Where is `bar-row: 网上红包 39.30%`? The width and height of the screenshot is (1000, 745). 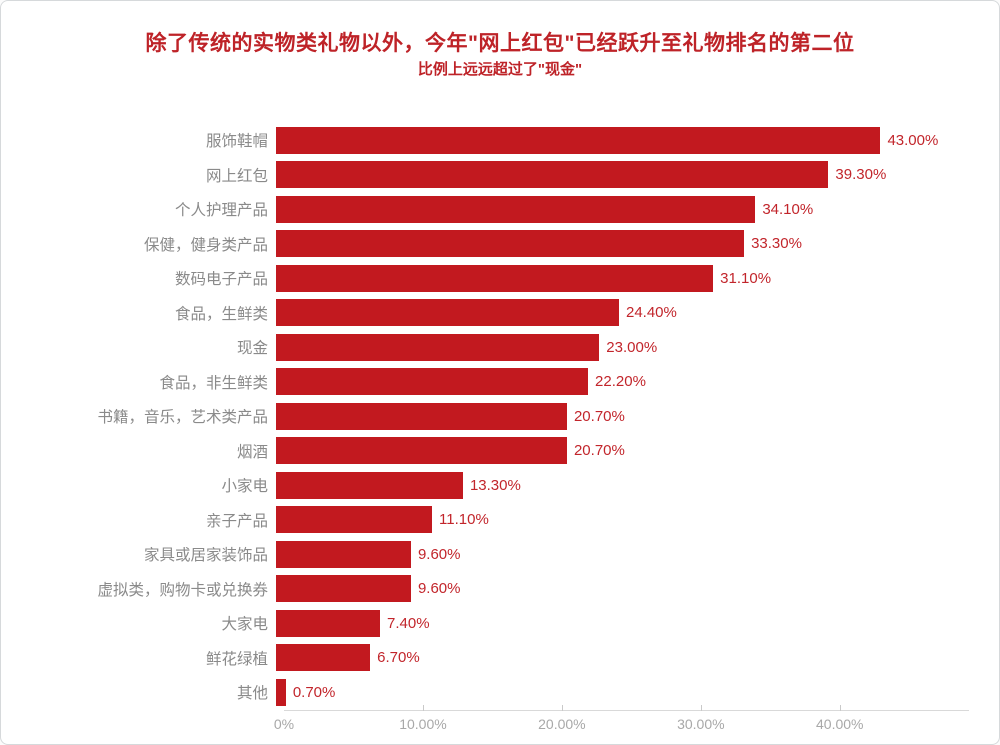 bar-row: 网上红包 39.30% is located at coordinates (500, 175).